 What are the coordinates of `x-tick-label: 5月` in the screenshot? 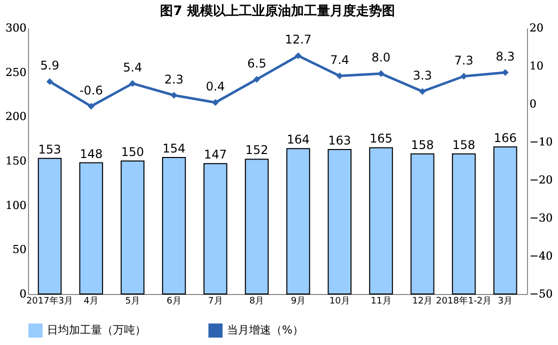 It's located at (132, 301).